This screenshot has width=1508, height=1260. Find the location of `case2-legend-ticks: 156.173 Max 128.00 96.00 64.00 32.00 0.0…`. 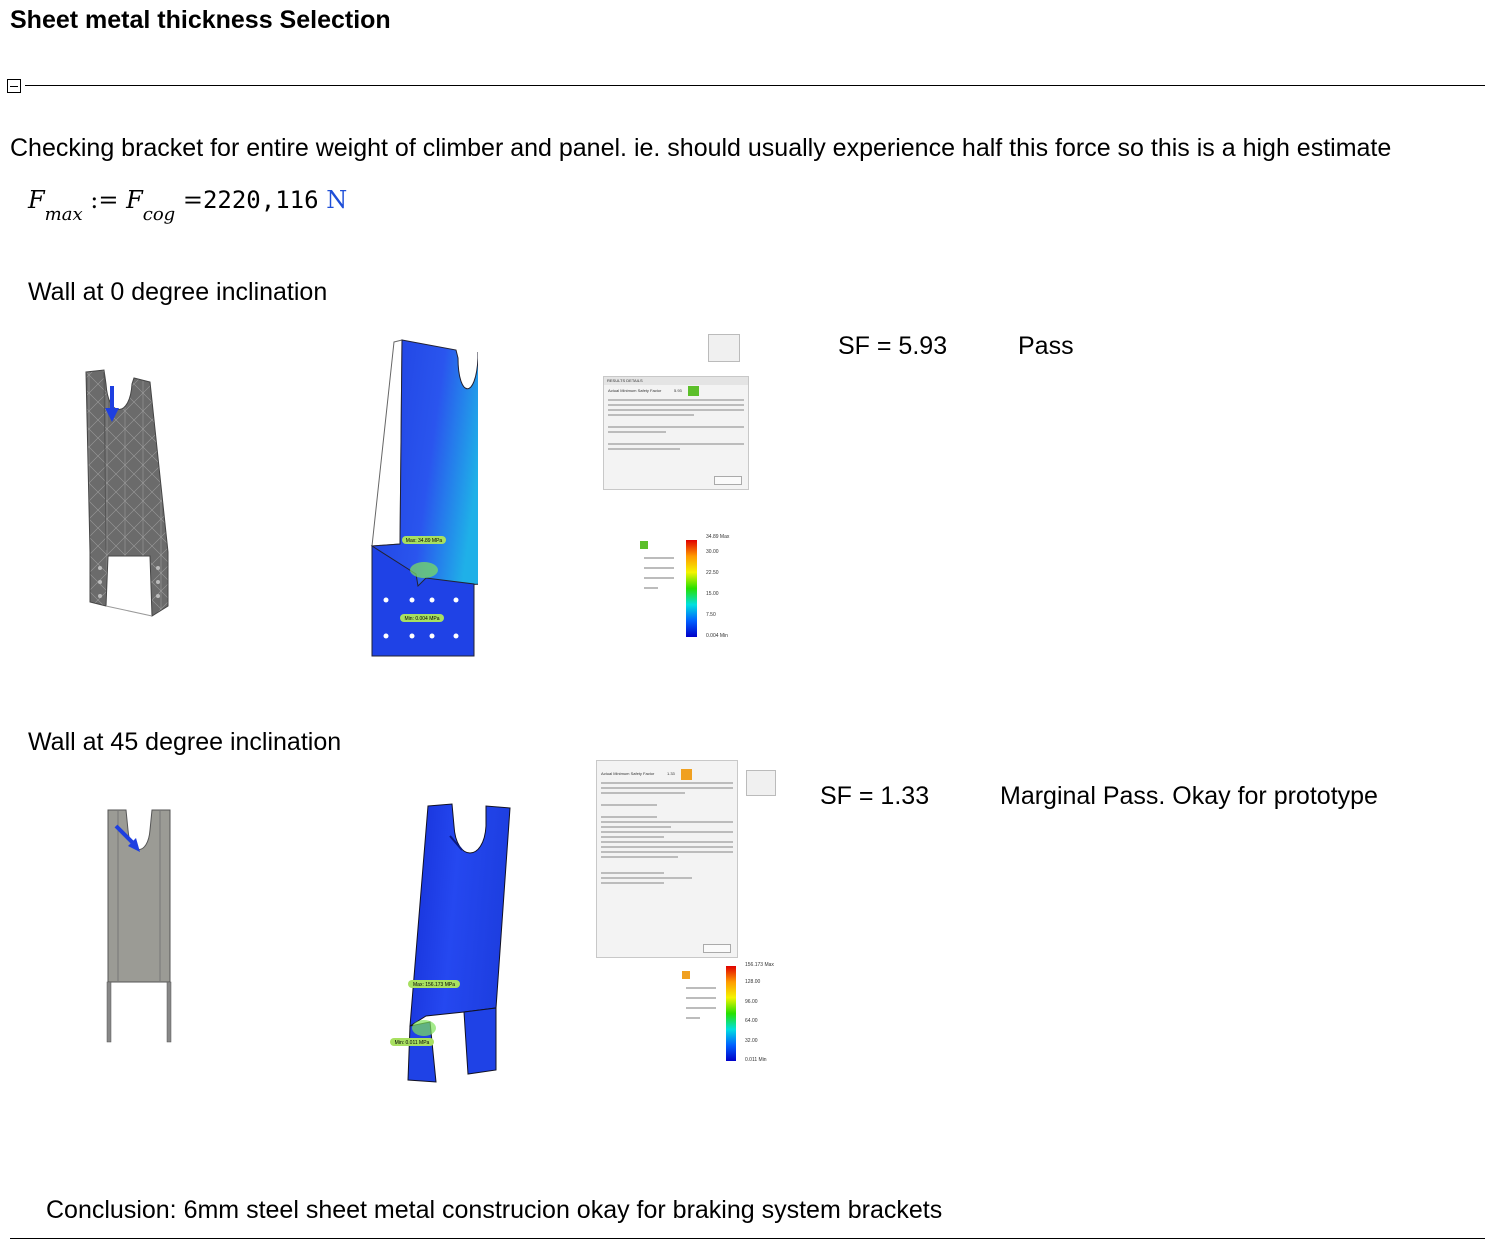

case2-legend-ticks: 156.173 Max 128.00 96.00 64.00 32.00 0.0… is located at coordinates (765, 1016).